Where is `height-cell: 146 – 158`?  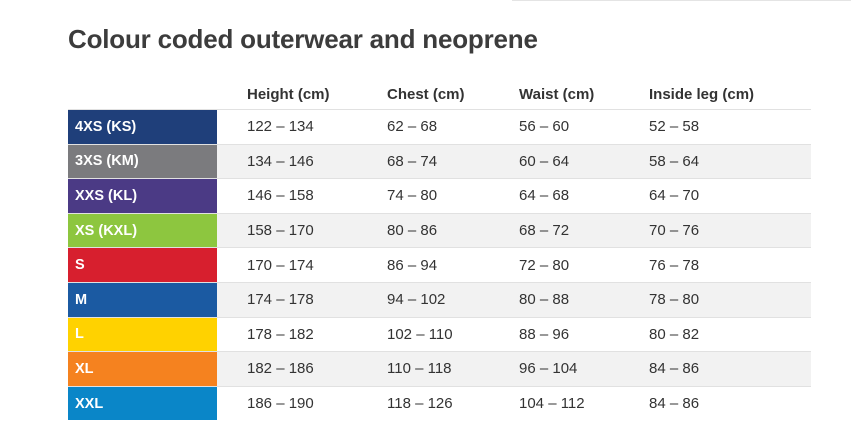
height-cell: 146 – 158 is located at coordinates (280, 196).